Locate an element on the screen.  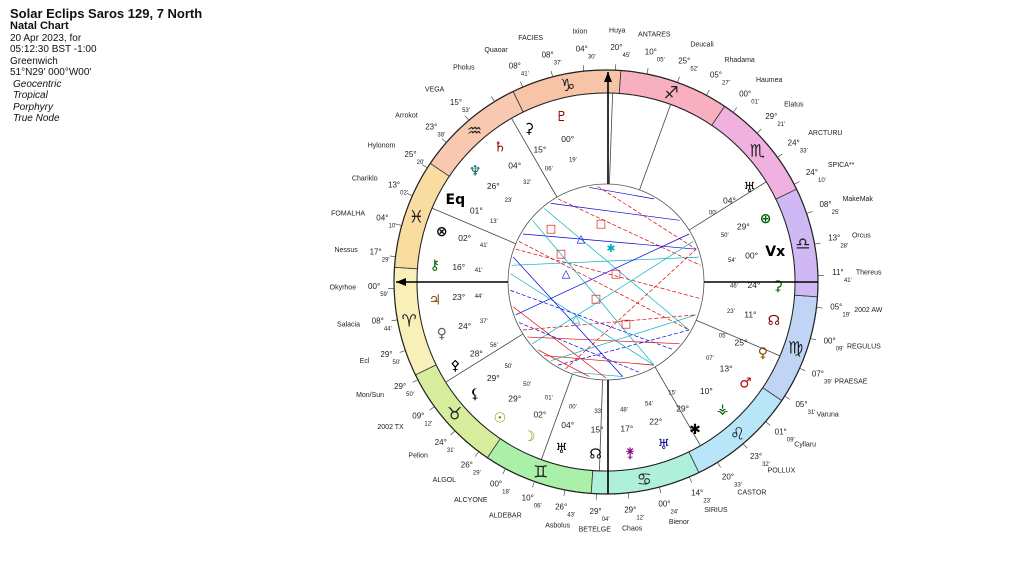
star-name: Salacia is located at coordinates (348, 325).